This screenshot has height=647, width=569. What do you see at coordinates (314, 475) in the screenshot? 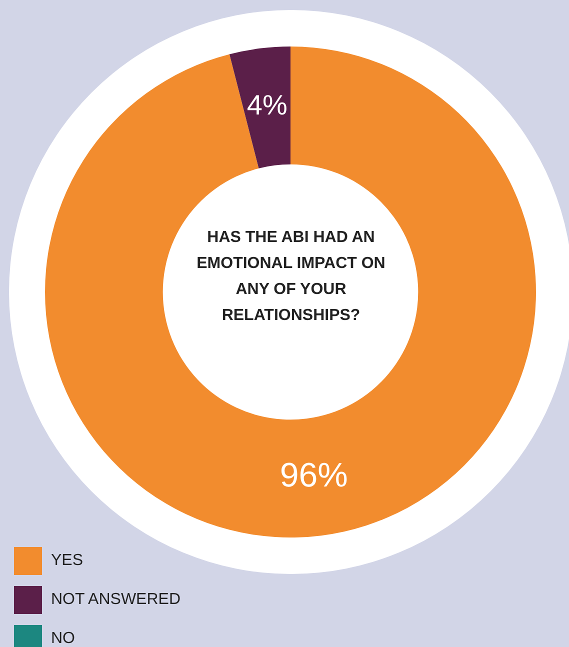
I see `data-label: 96%` at bounding box center [314, 475].